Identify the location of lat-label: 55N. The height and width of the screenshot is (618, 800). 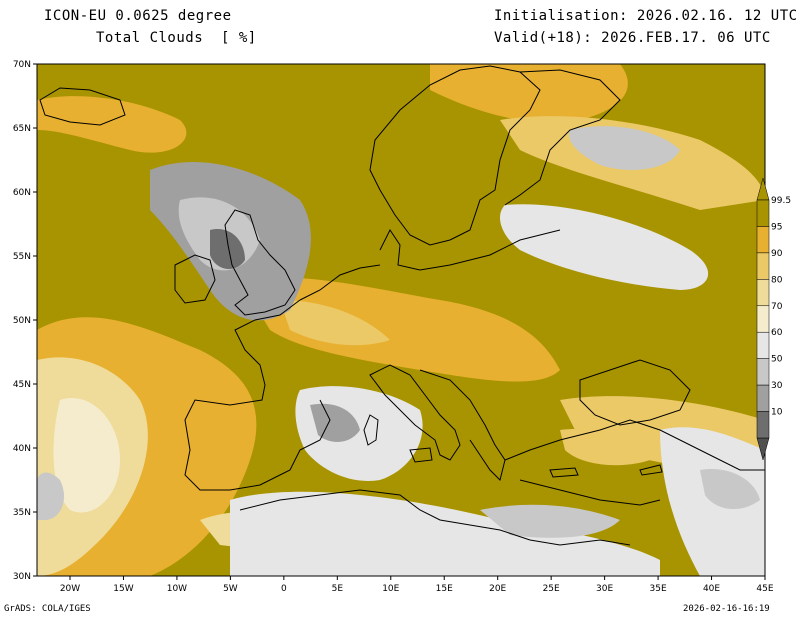
(22, 257).